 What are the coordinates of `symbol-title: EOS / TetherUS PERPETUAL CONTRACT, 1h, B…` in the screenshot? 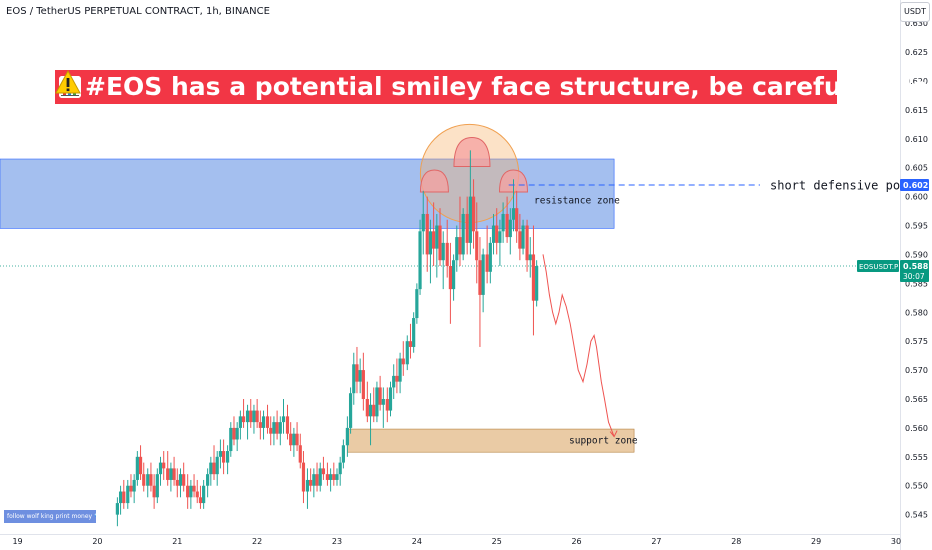 It's located at (138, 11).